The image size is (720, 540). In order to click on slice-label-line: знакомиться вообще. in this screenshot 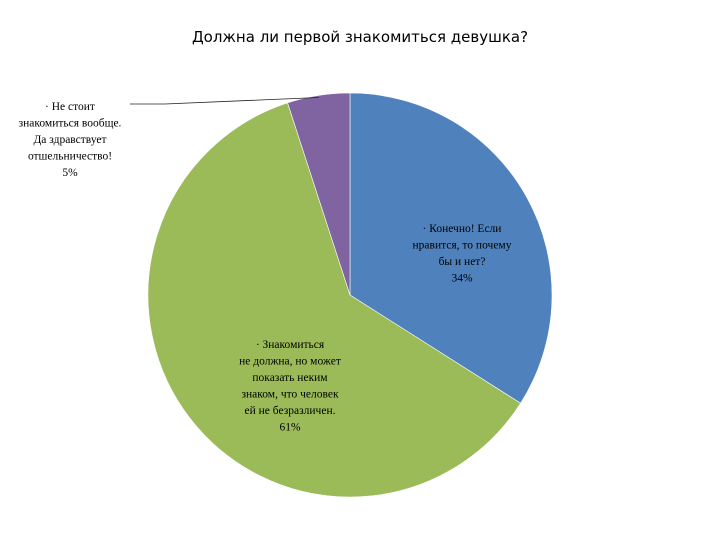, I will do `click(70, 124)`.